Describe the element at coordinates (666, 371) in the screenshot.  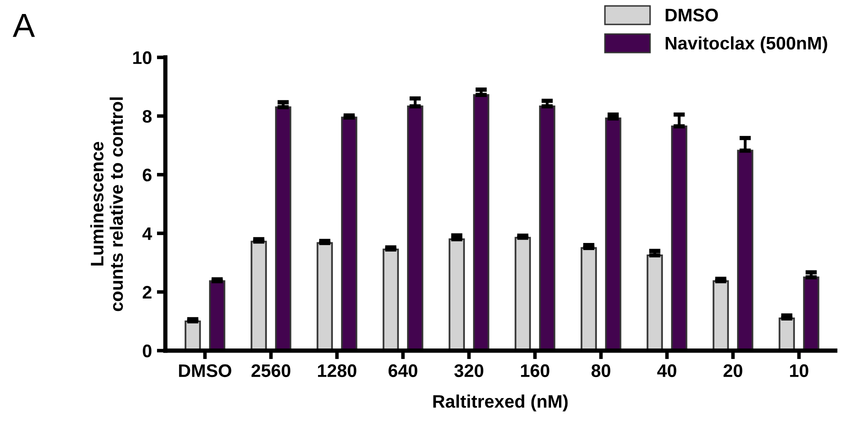
I see `x-tick-label: 40` at that location.